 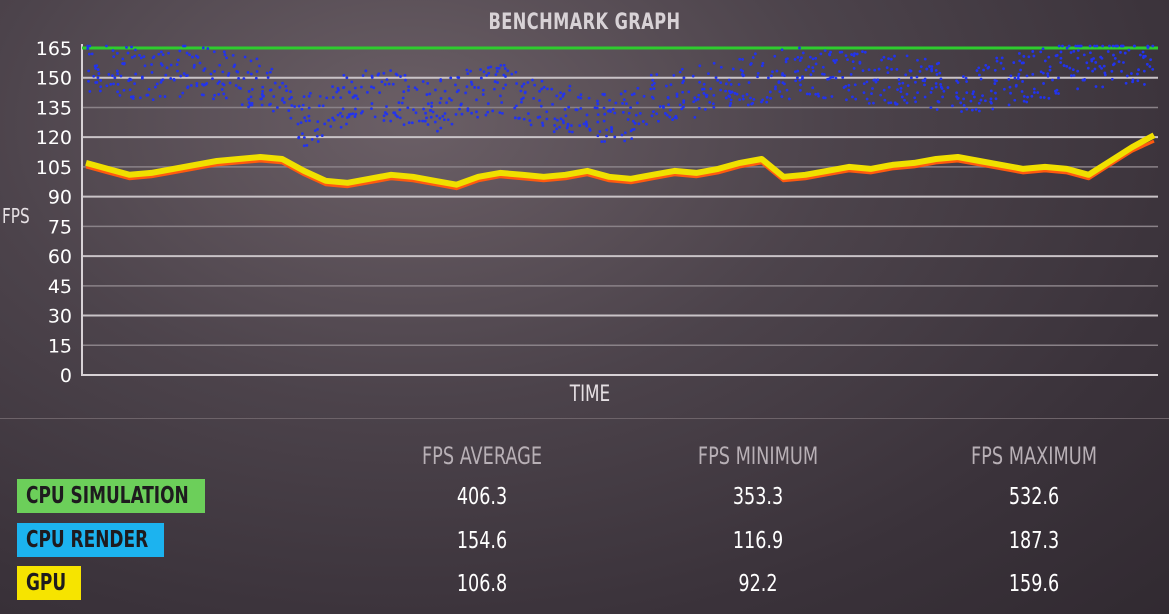 What do you see at coordinates (1034, 541) in the screenshot?
I see `cpu-render-max: 187.3` at bounding box center [1034, 541].